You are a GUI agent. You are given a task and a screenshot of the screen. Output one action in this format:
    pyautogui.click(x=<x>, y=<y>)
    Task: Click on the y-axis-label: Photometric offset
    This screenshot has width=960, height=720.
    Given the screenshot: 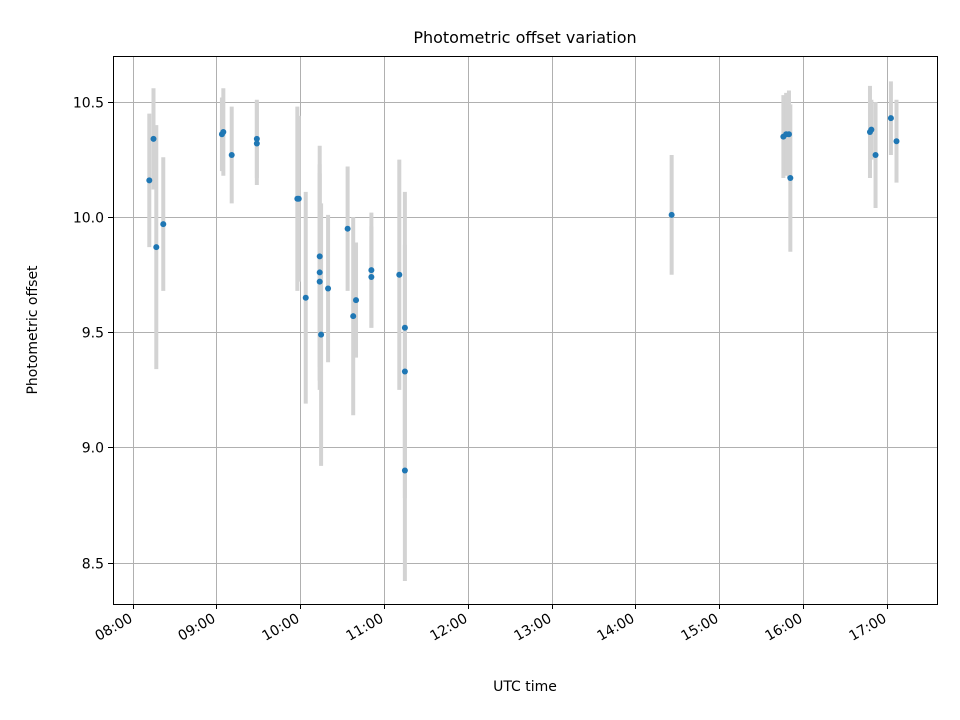 What is the action you would take?
    pyautogui.click(x=33, y=330)
    